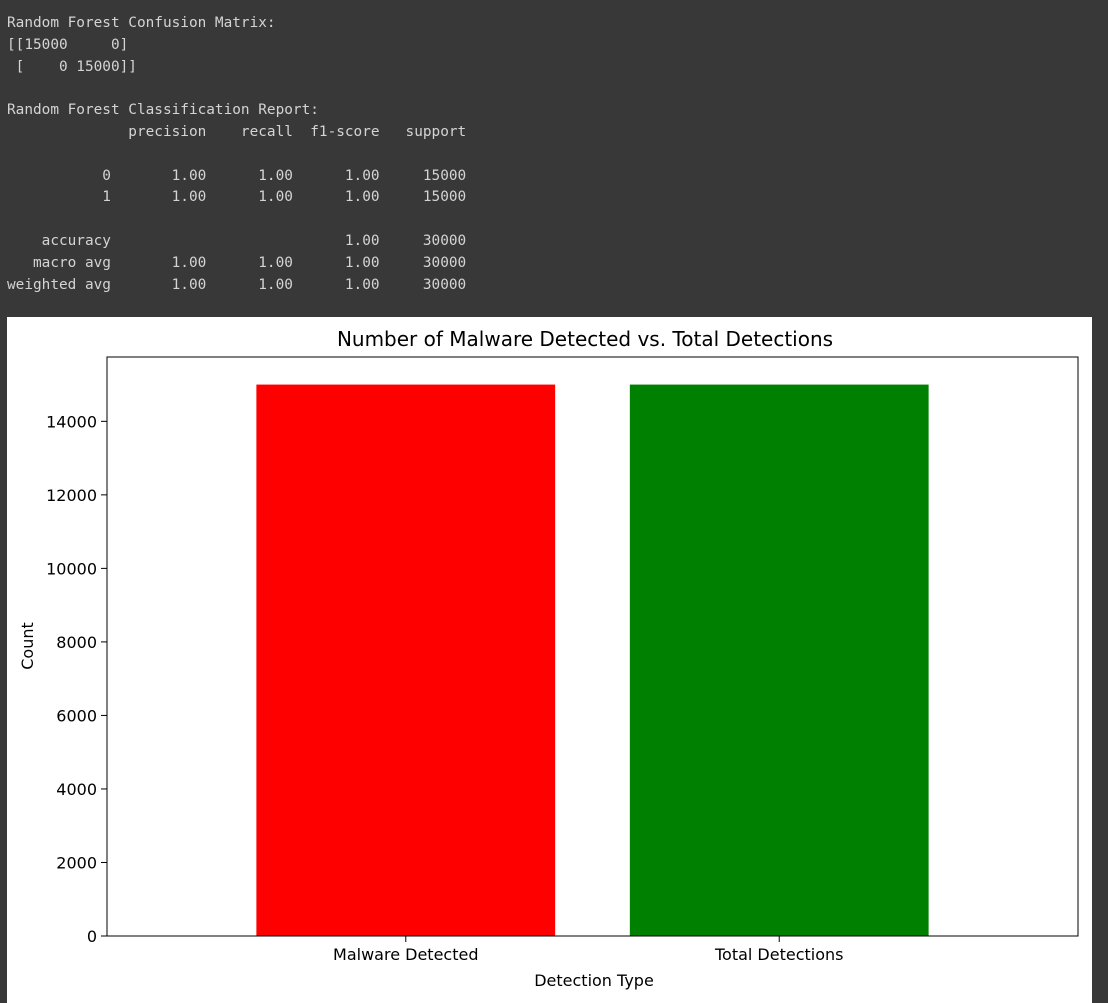 The height and width of the screenshot is (1003, 1108). Describe the element at coordinates (76, 862) in the screenshot. I see `y-tick-label: 2000` at that location.